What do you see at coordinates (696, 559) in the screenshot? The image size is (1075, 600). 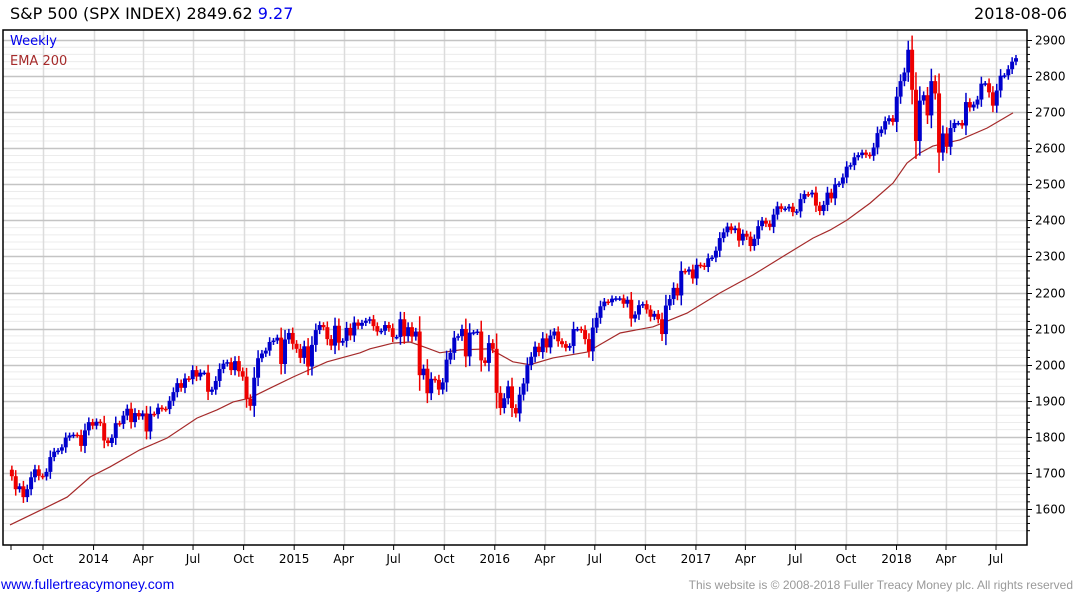 I see `x-tick-label: 2017` at bounding box center [696, 559].